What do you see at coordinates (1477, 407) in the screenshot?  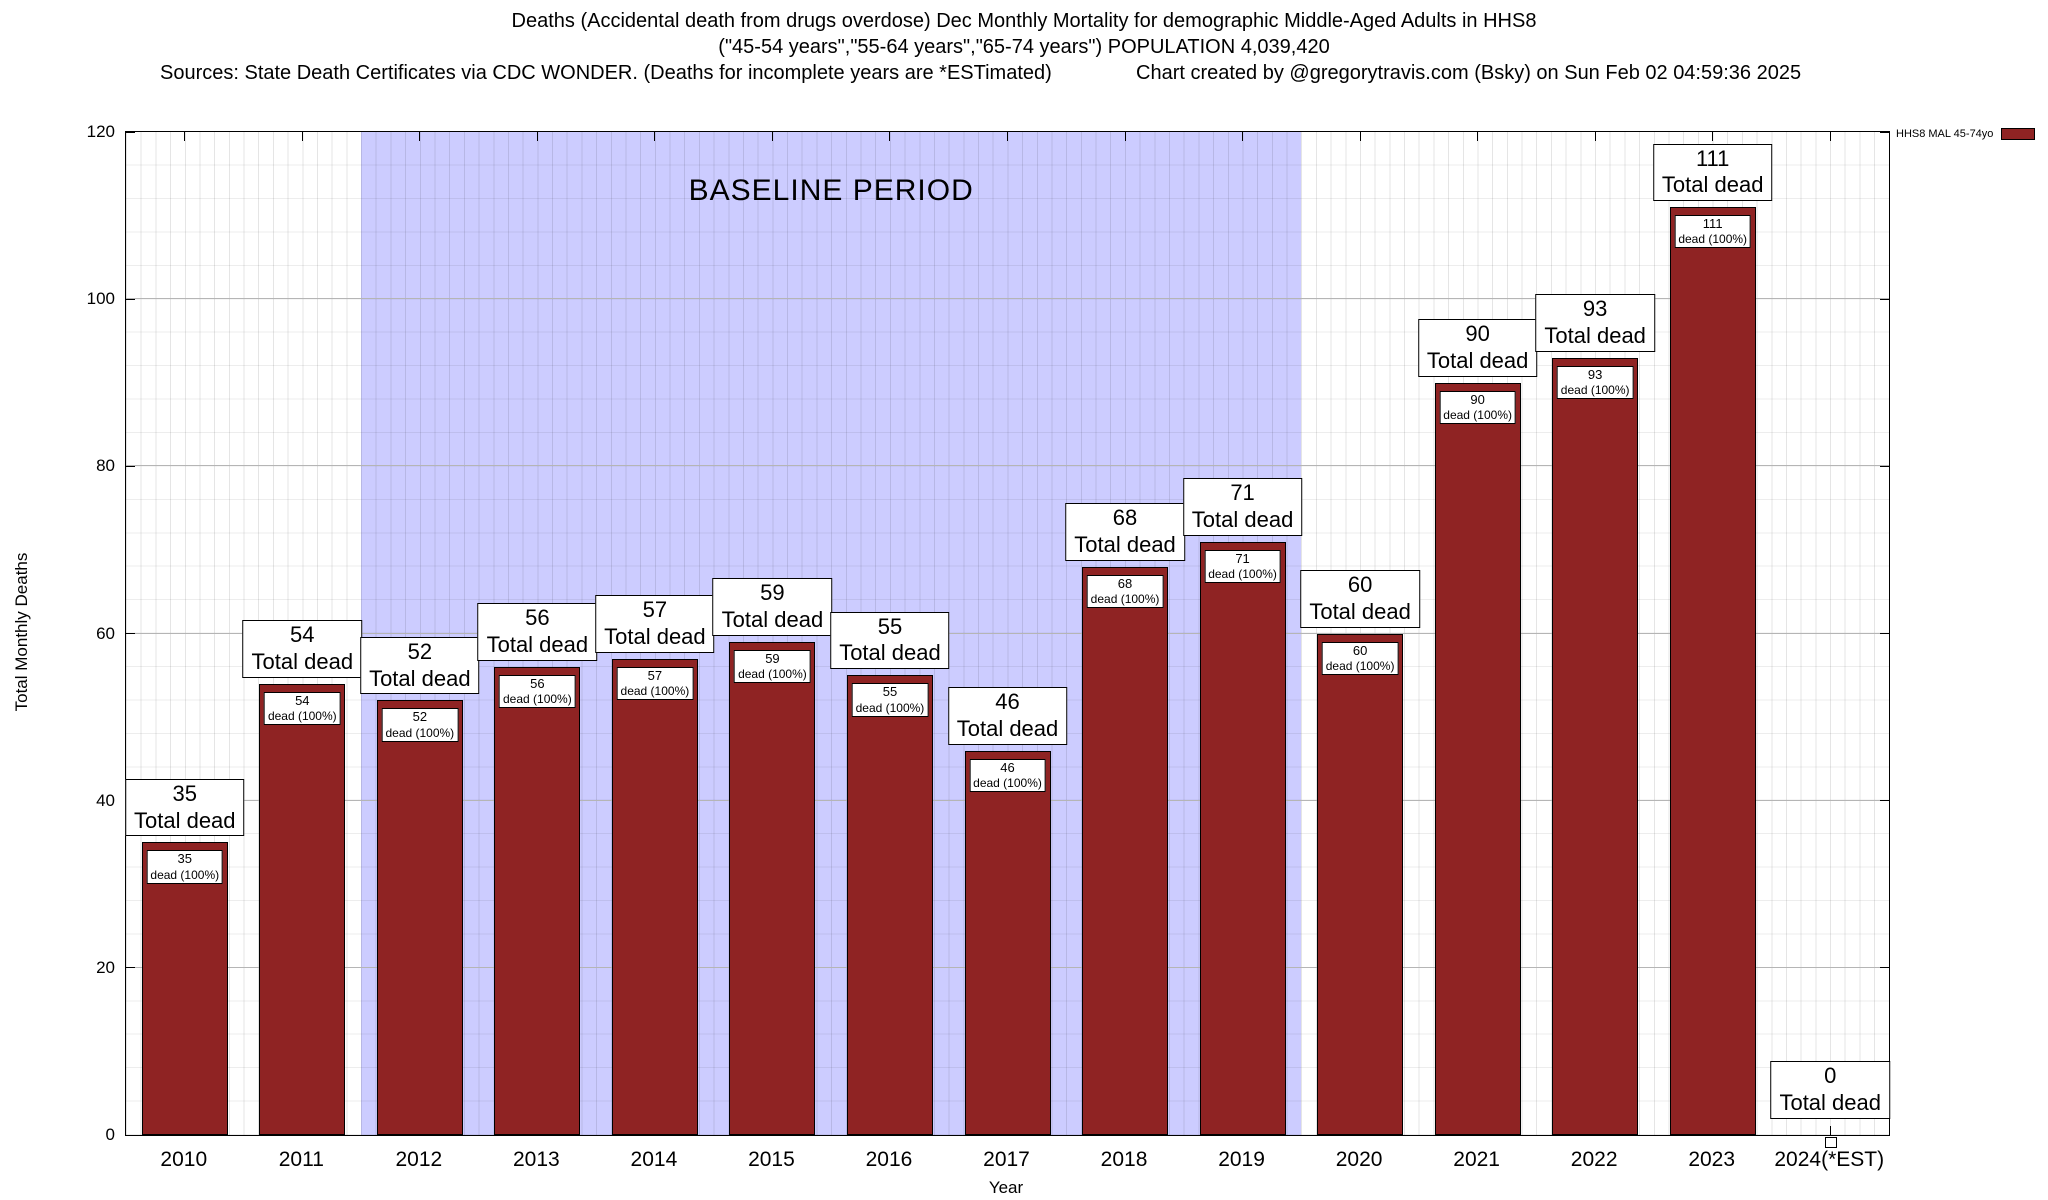 I see `bar-inner-label: 90 dead (100%)` at bounding box center [1477, 407].